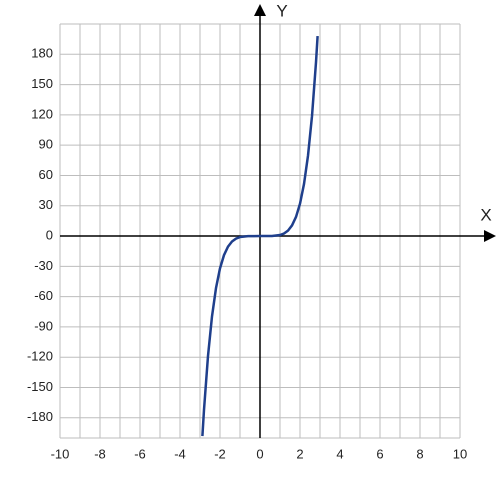  I want to click on y-tick-label: -90, so click(43, 325).